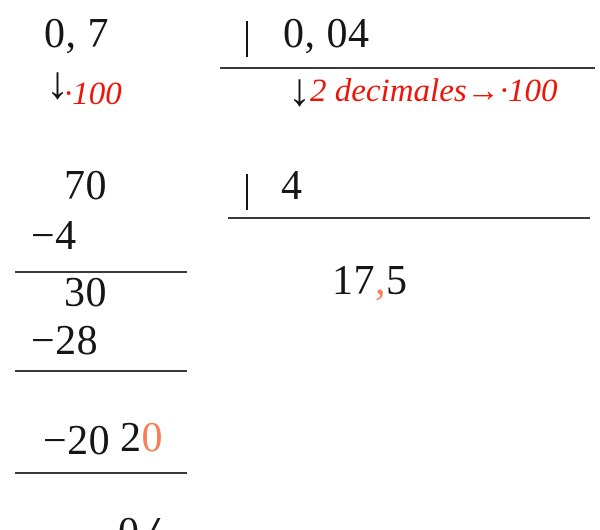  I want to click on subtract-step-1: −4, so click(54, 236).